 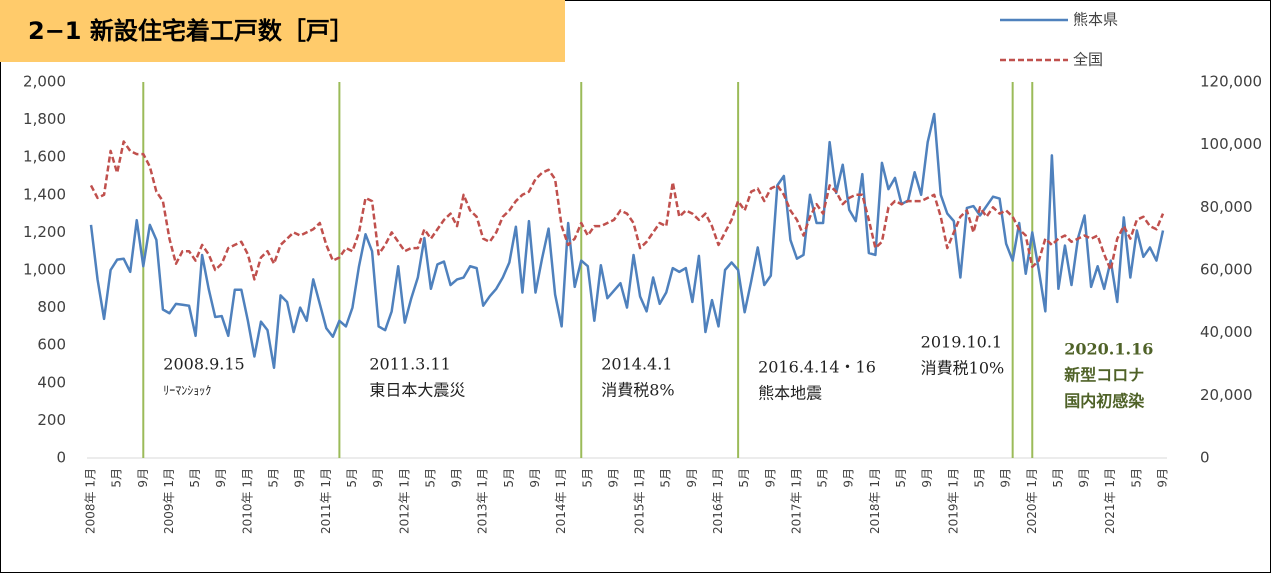 What do you see at coordinates (637, 390) in the screenshot?
I see `annotation: 消費税8%` at bounding box center [637, 390].